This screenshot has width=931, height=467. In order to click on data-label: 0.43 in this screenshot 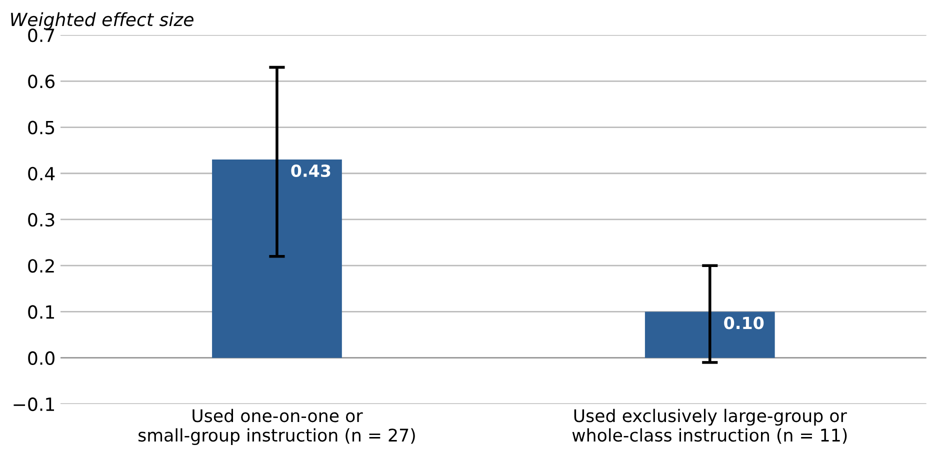, I will do `click(310, 171)`.